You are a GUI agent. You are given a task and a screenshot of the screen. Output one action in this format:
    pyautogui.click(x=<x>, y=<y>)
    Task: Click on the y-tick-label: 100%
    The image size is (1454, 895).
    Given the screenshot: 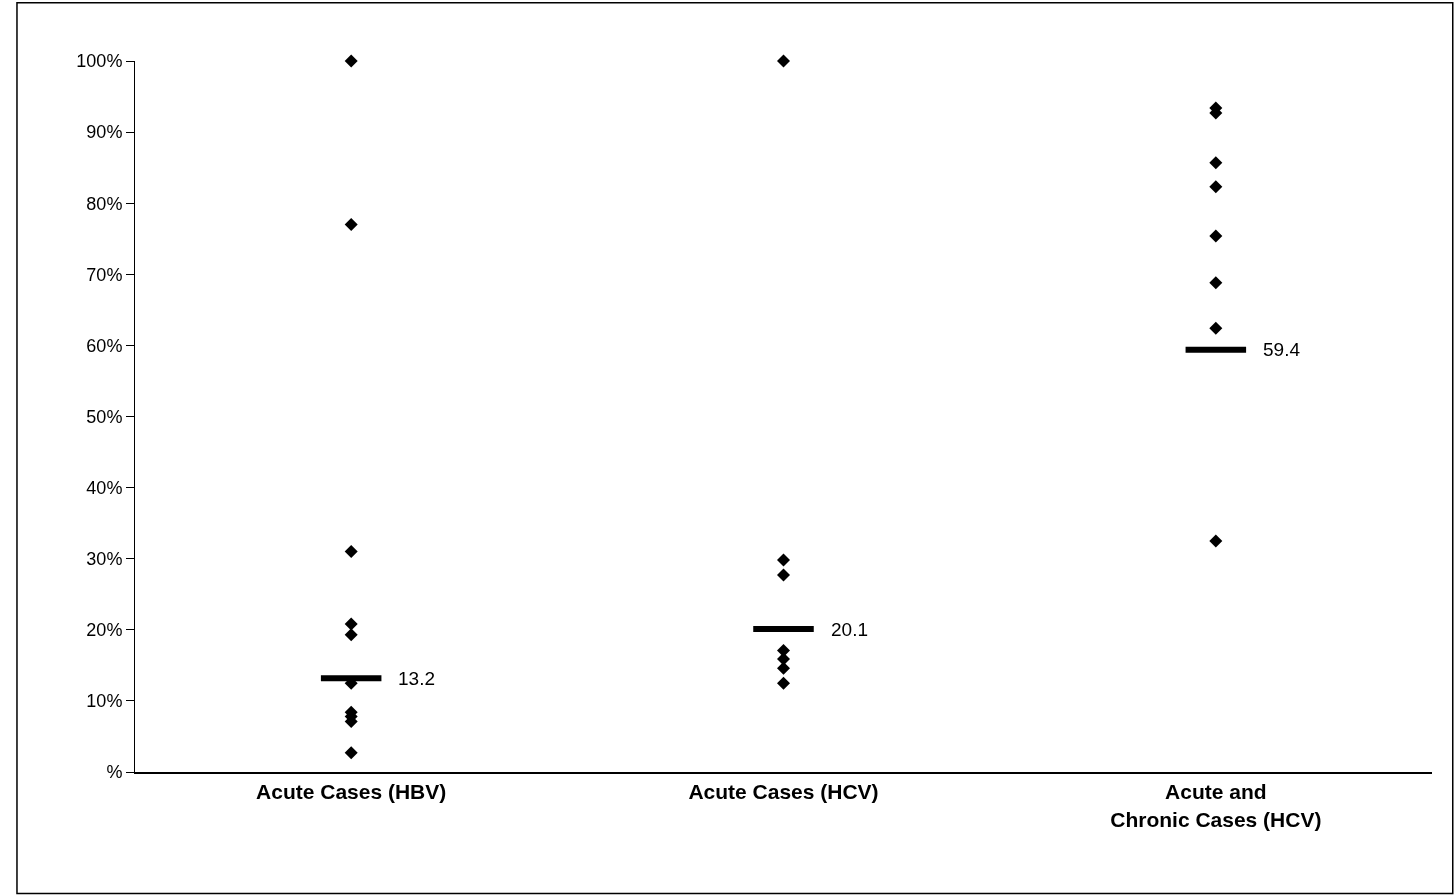 What is the action you would take?
    pyautogui.click(x=99, y=61)
    